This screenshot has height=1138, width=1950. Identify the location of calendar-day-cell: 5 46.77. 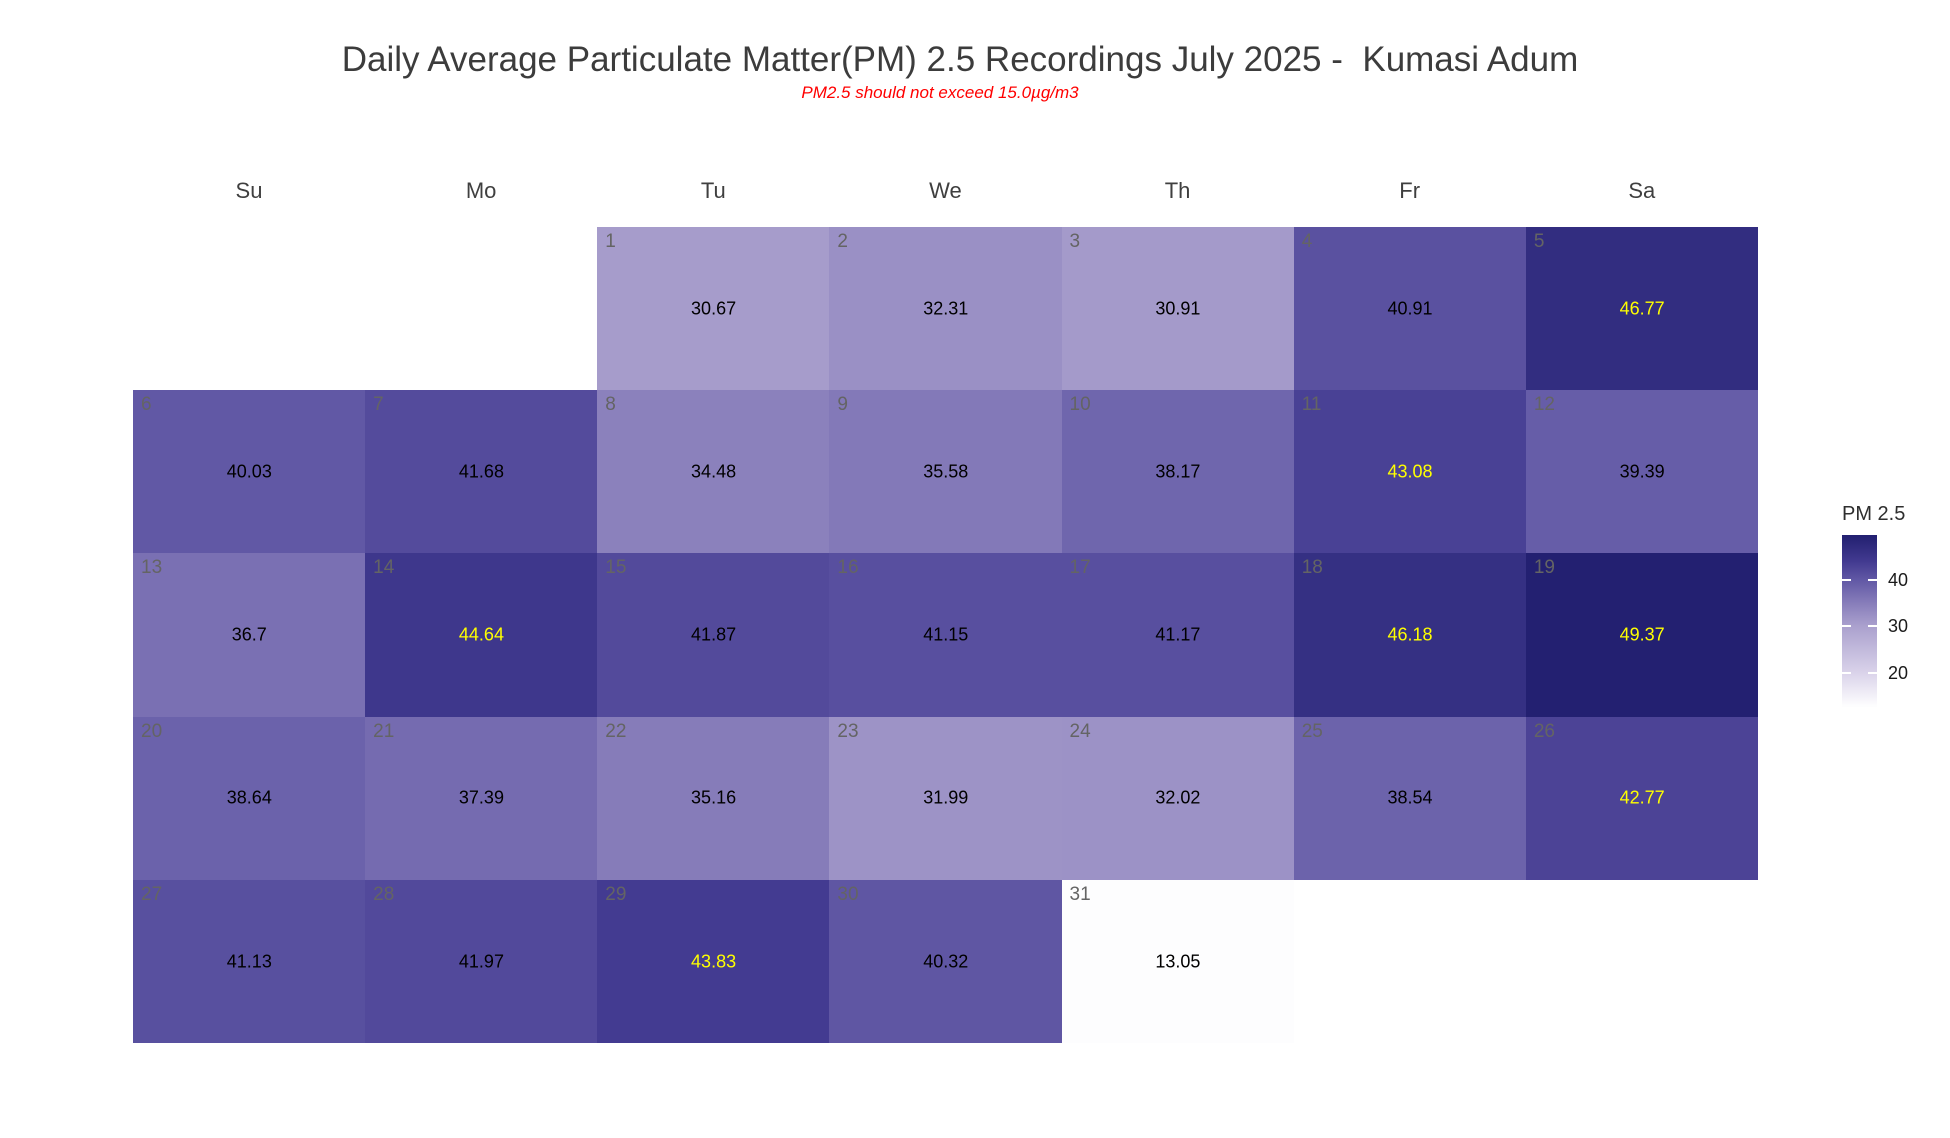
(1642, 309).